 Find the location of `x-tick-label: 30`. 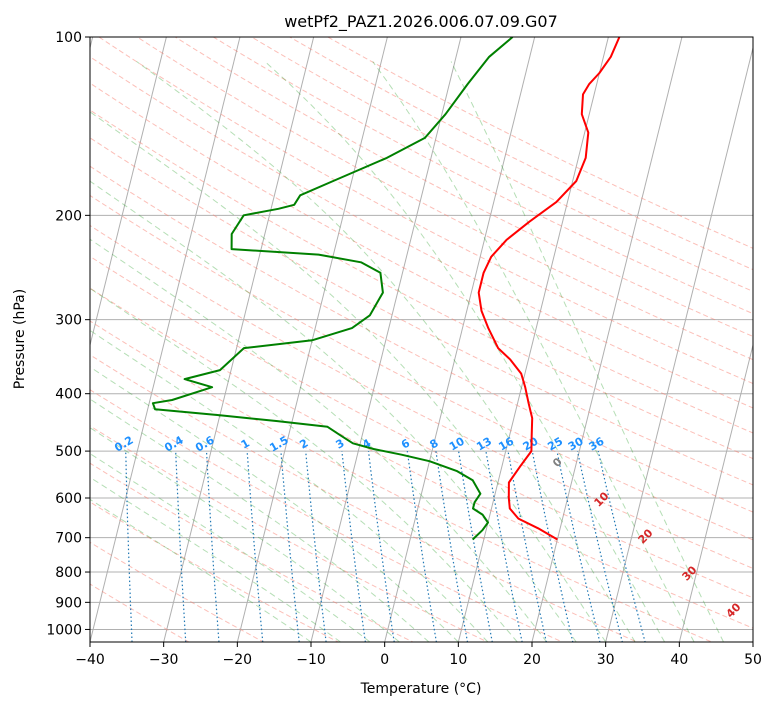

x-tick-label: 30 is located at coordinates (606, 660).